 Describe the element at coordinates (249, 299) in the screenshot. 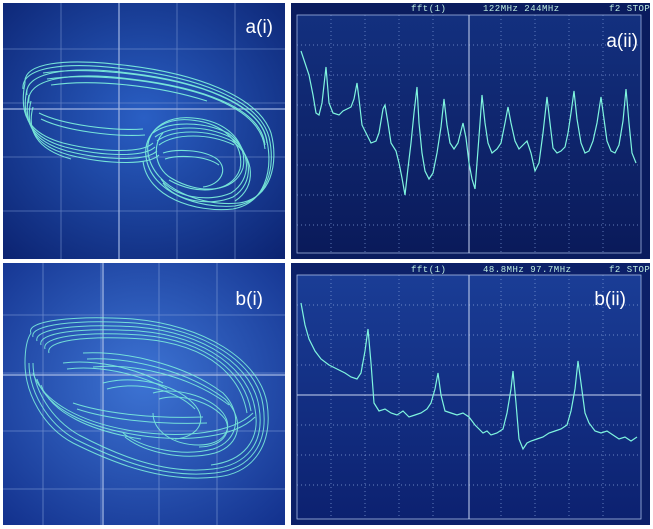

I see `panel-label-b-i: b(i)` at that location.